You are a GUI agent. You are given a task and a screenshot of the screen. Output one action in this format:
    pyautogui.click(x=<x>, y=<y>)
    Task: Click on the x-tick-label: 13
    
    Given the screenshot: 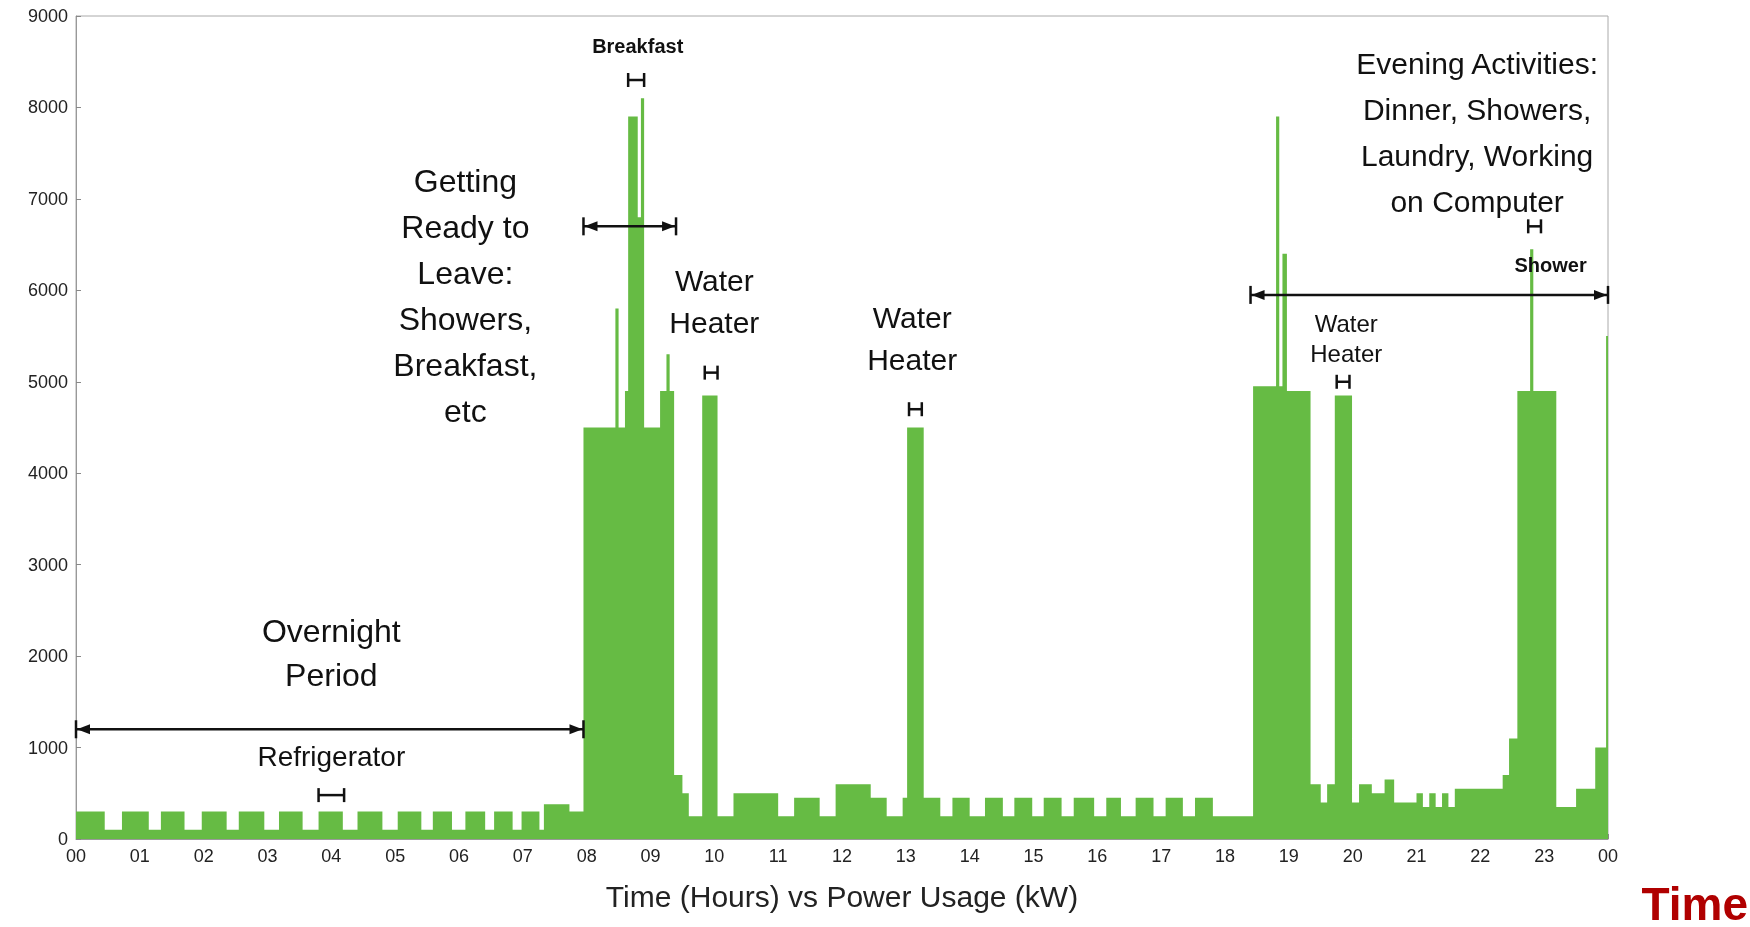 What is the action you would take?
    pyautogui.click(x=905, y=856)
    